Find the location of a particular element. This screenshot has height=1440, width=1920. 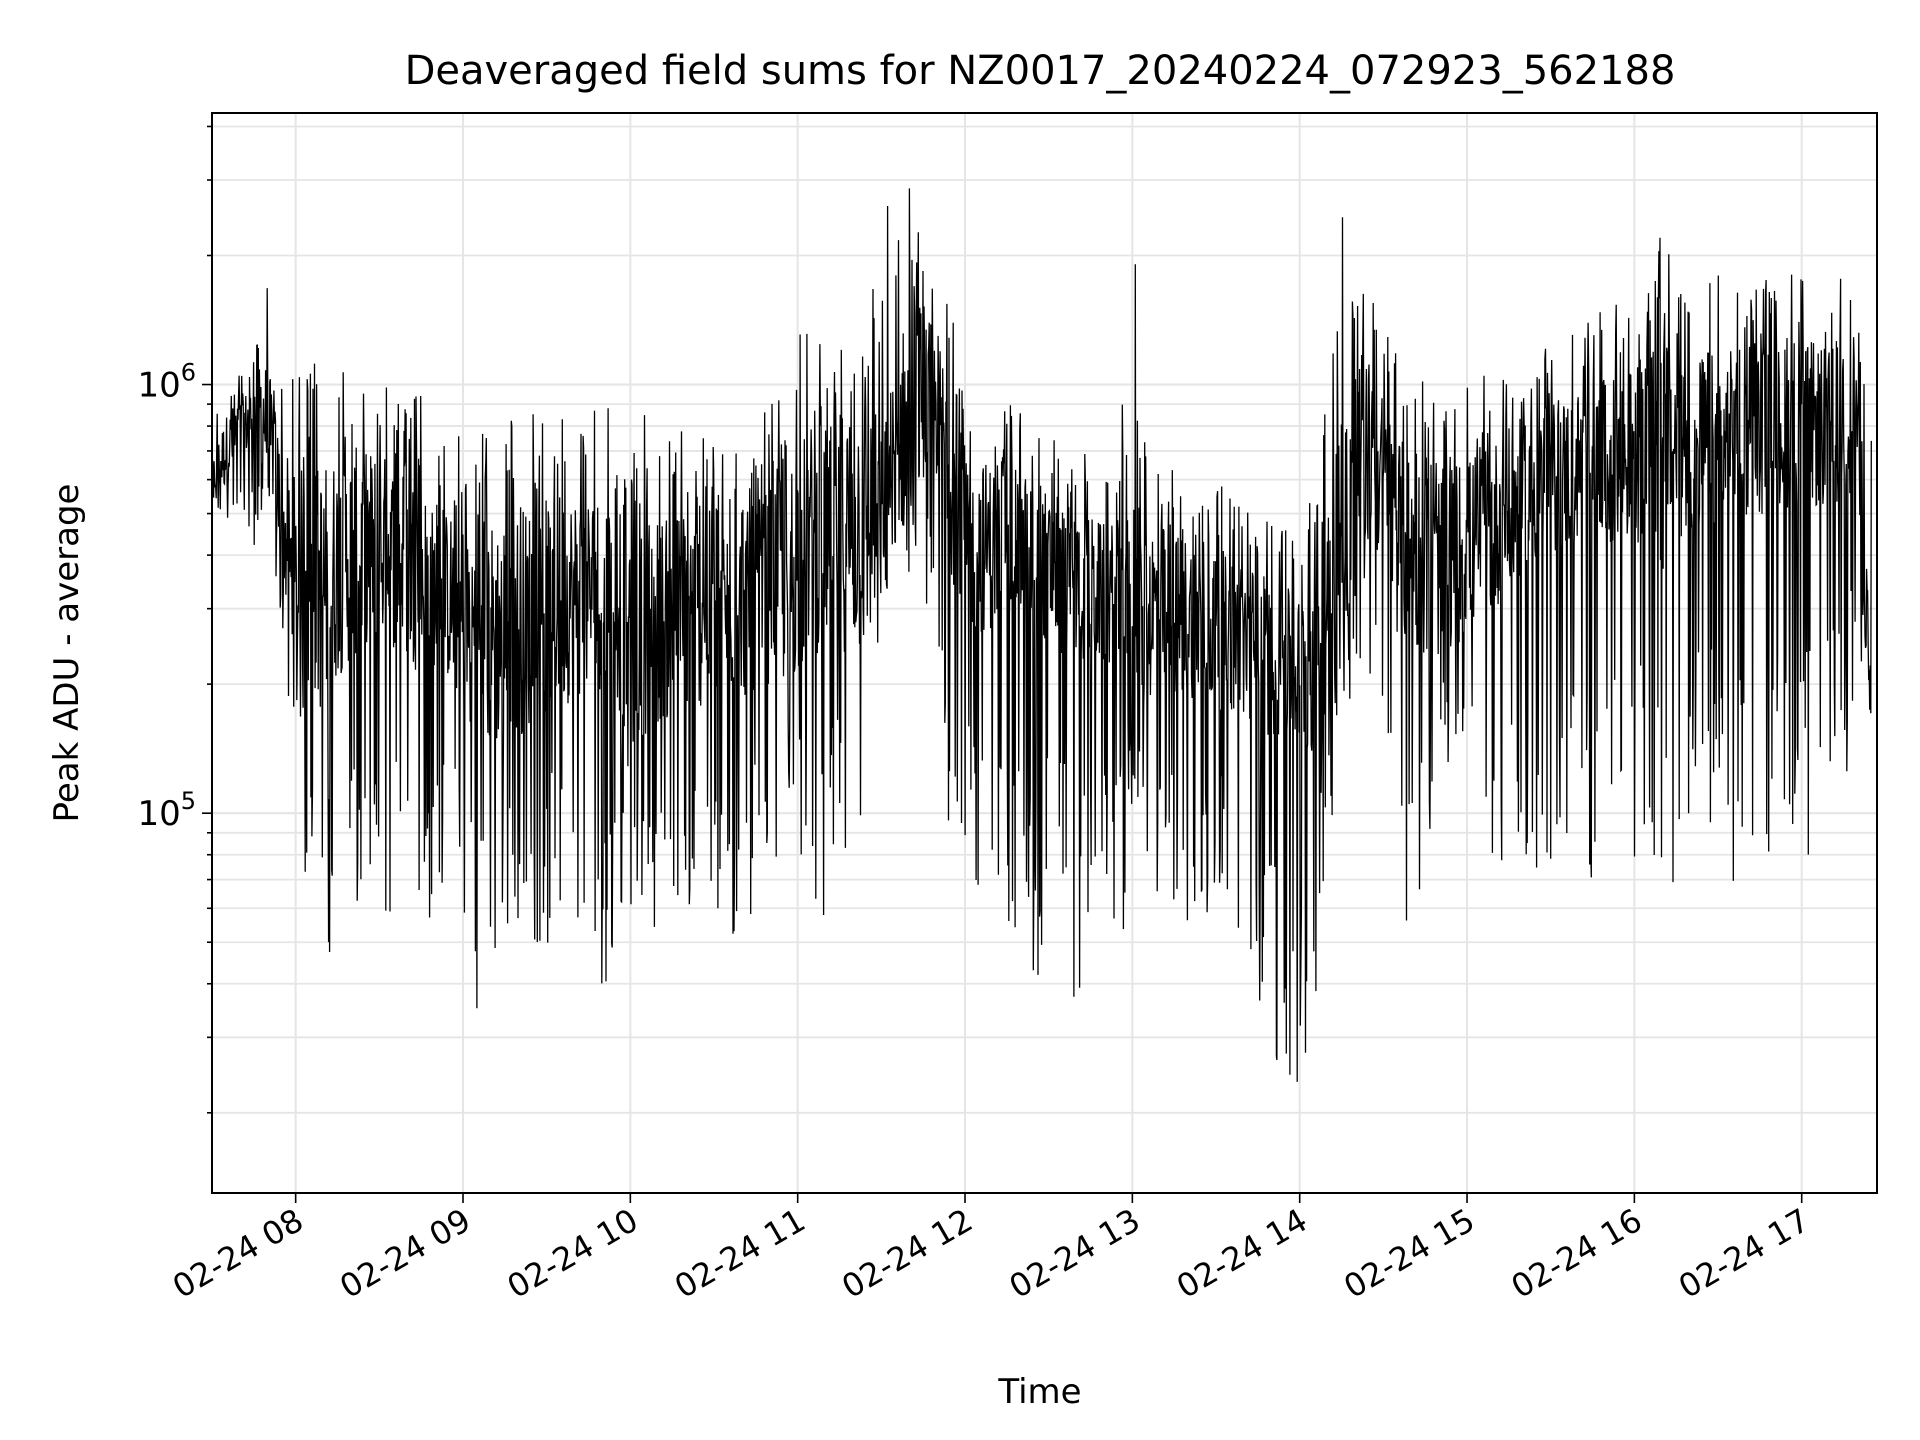

y-tick-label-exponent: 5 is located at coordinates (188, 801).